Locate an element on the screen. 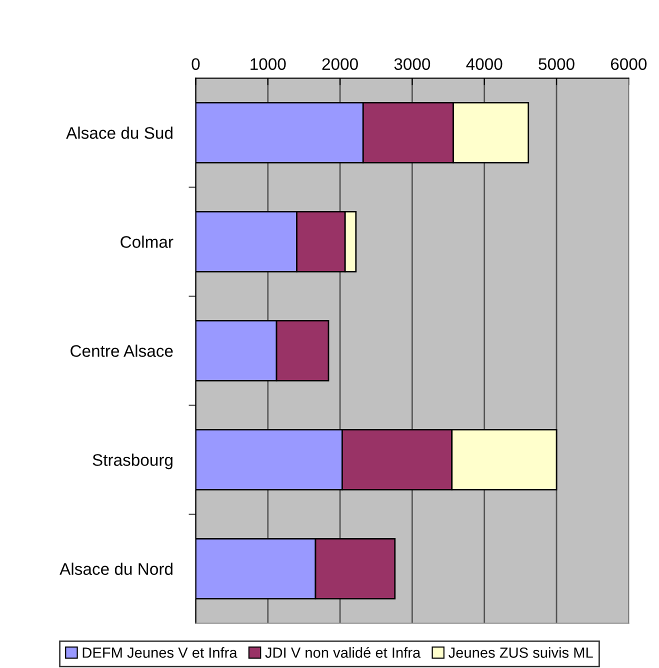  x-tick-label: 0 is located at coordinates (196, 64).